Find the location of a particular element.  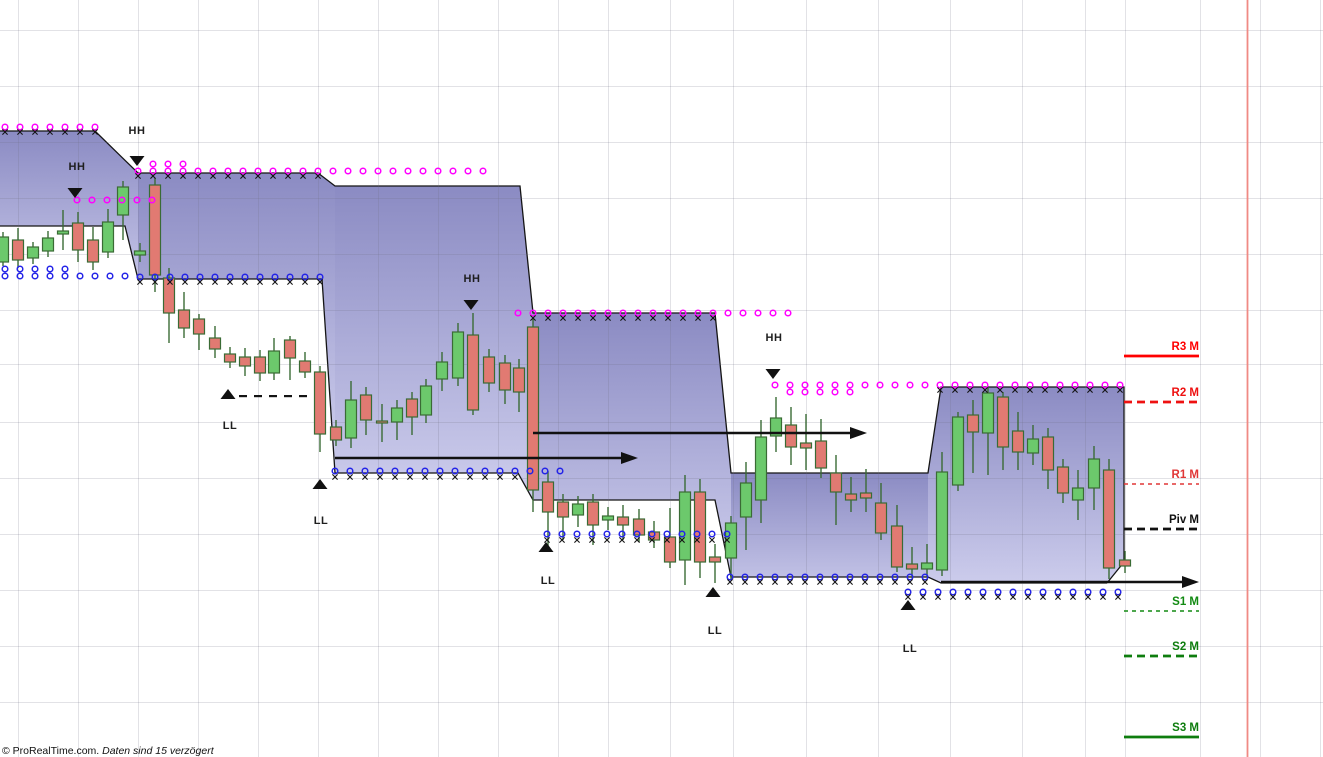

triangle-down-icon is located at coordinates (773, 374).